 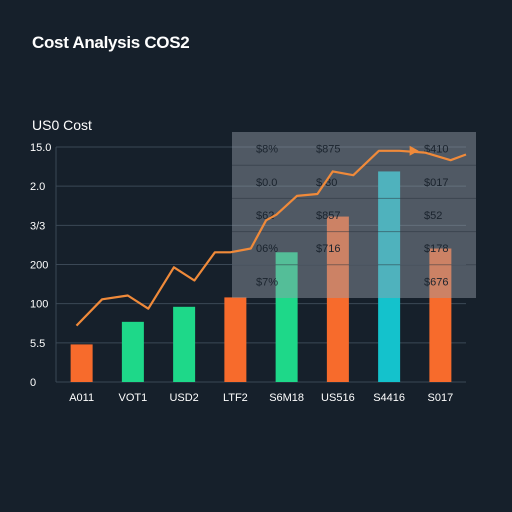 I want to click on overlay-cell: $857, so click(x=328, y=216).